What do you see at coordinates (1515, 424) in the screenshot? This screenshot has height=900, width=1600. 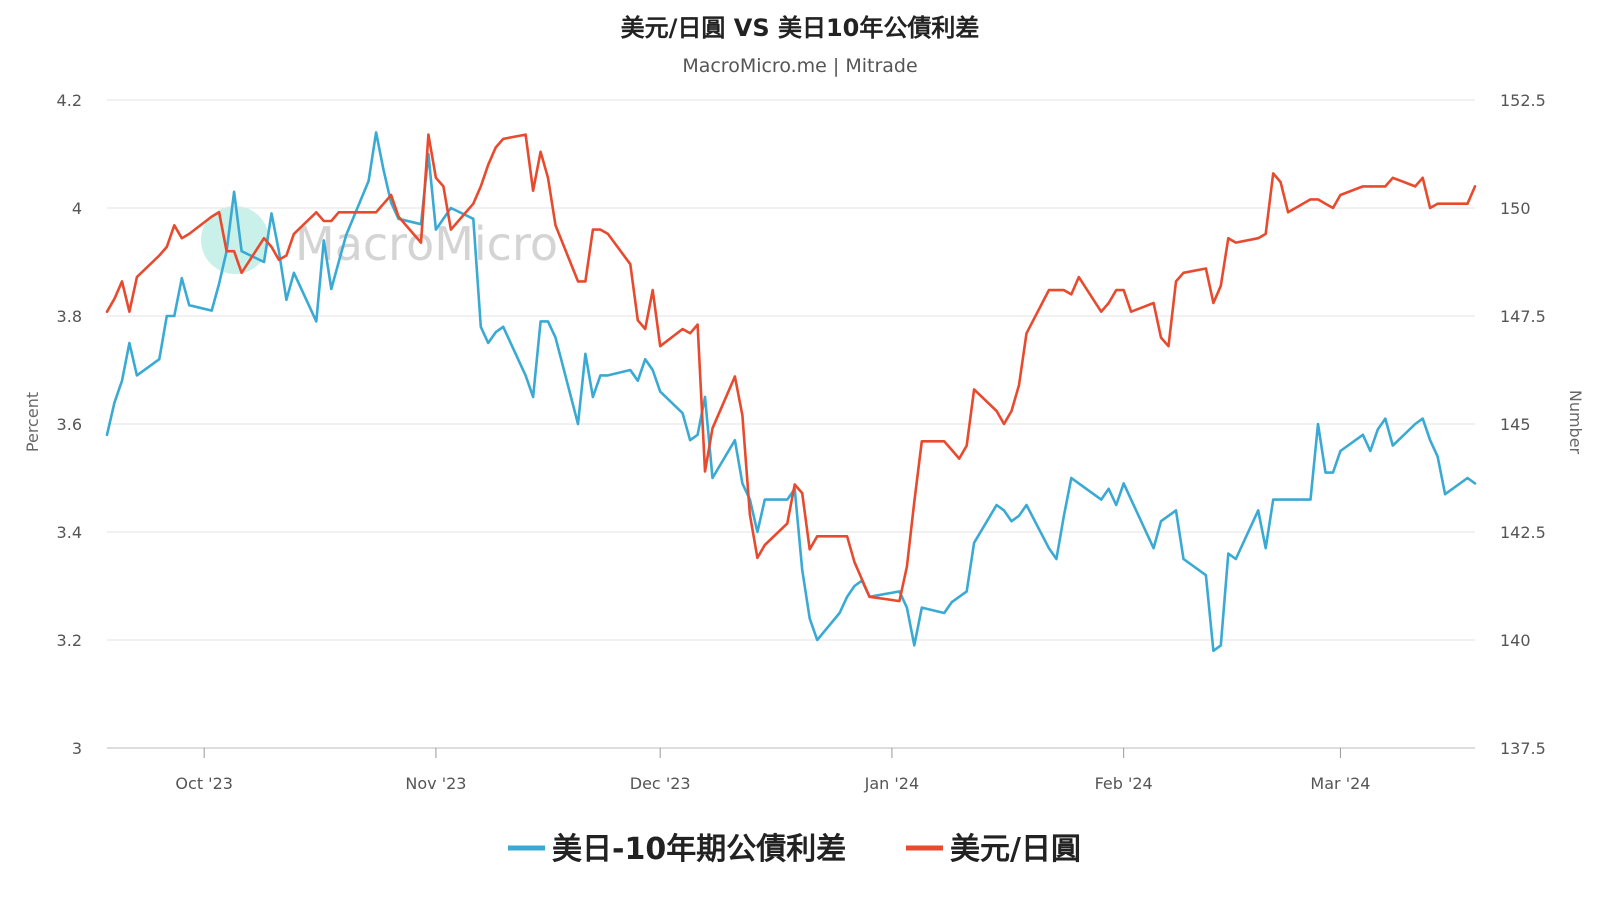 I see `y-right-tick-label: 145` at bounding box center [1515, 424].